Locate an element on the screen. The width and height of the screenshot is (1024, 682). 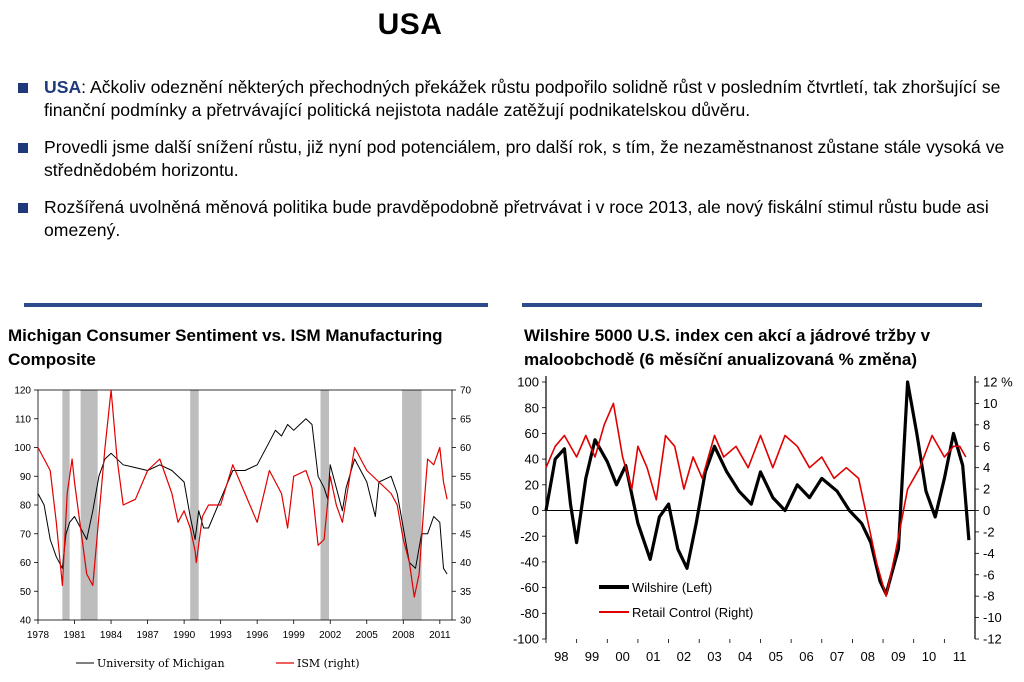
x-tick-label: 1996 is located at coordinates (257, 635).